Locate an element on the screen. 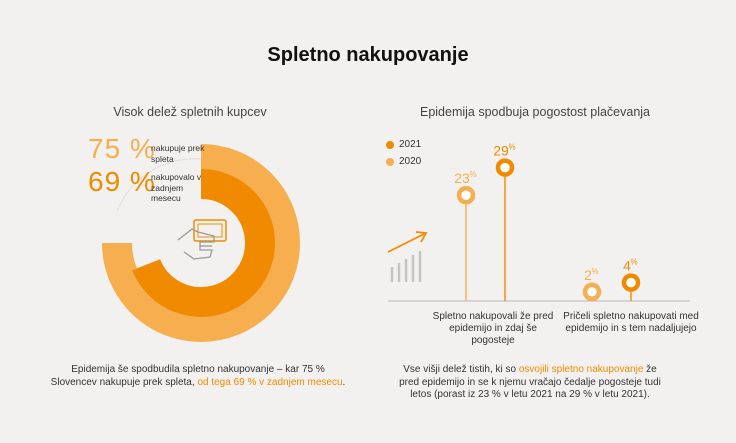  value-label-2020-cat2: 2 is located at coordinates (588, 275).